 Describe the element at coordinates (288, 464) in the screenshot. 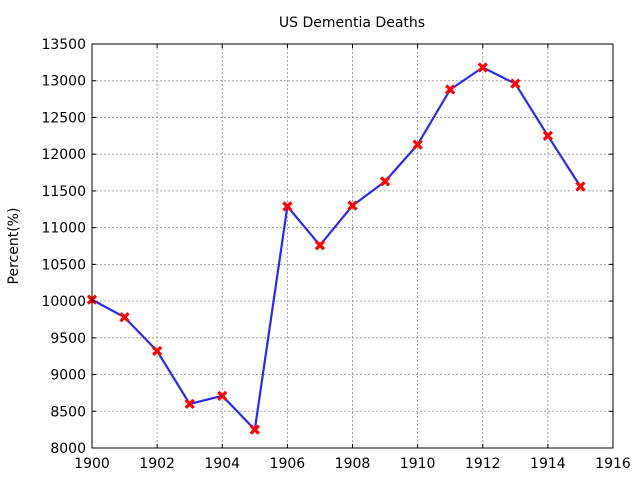

I see `x-tick-label: 1906` at that location.